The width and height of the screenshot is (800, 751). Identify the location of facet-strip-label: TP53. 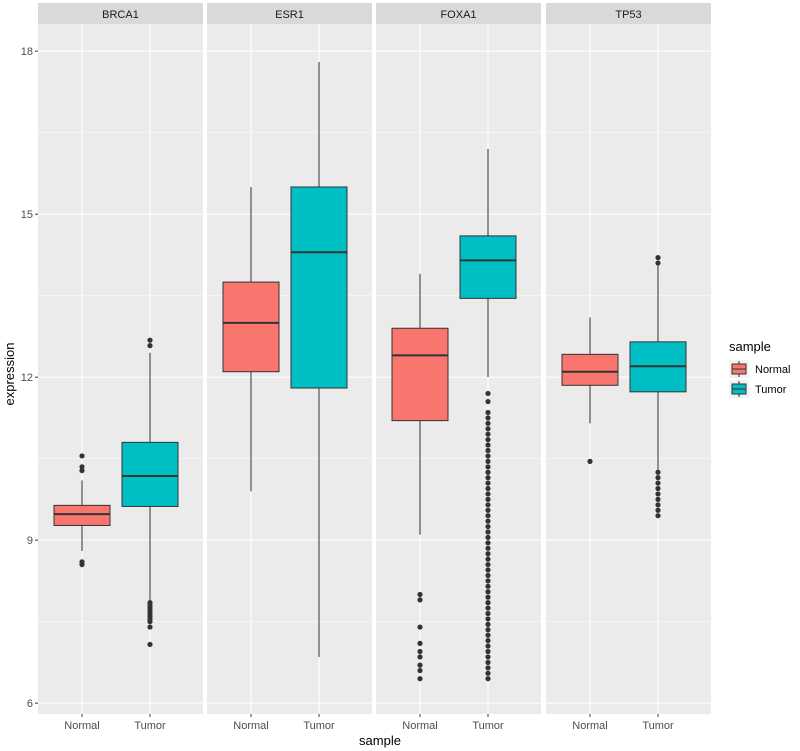
(628, 15).